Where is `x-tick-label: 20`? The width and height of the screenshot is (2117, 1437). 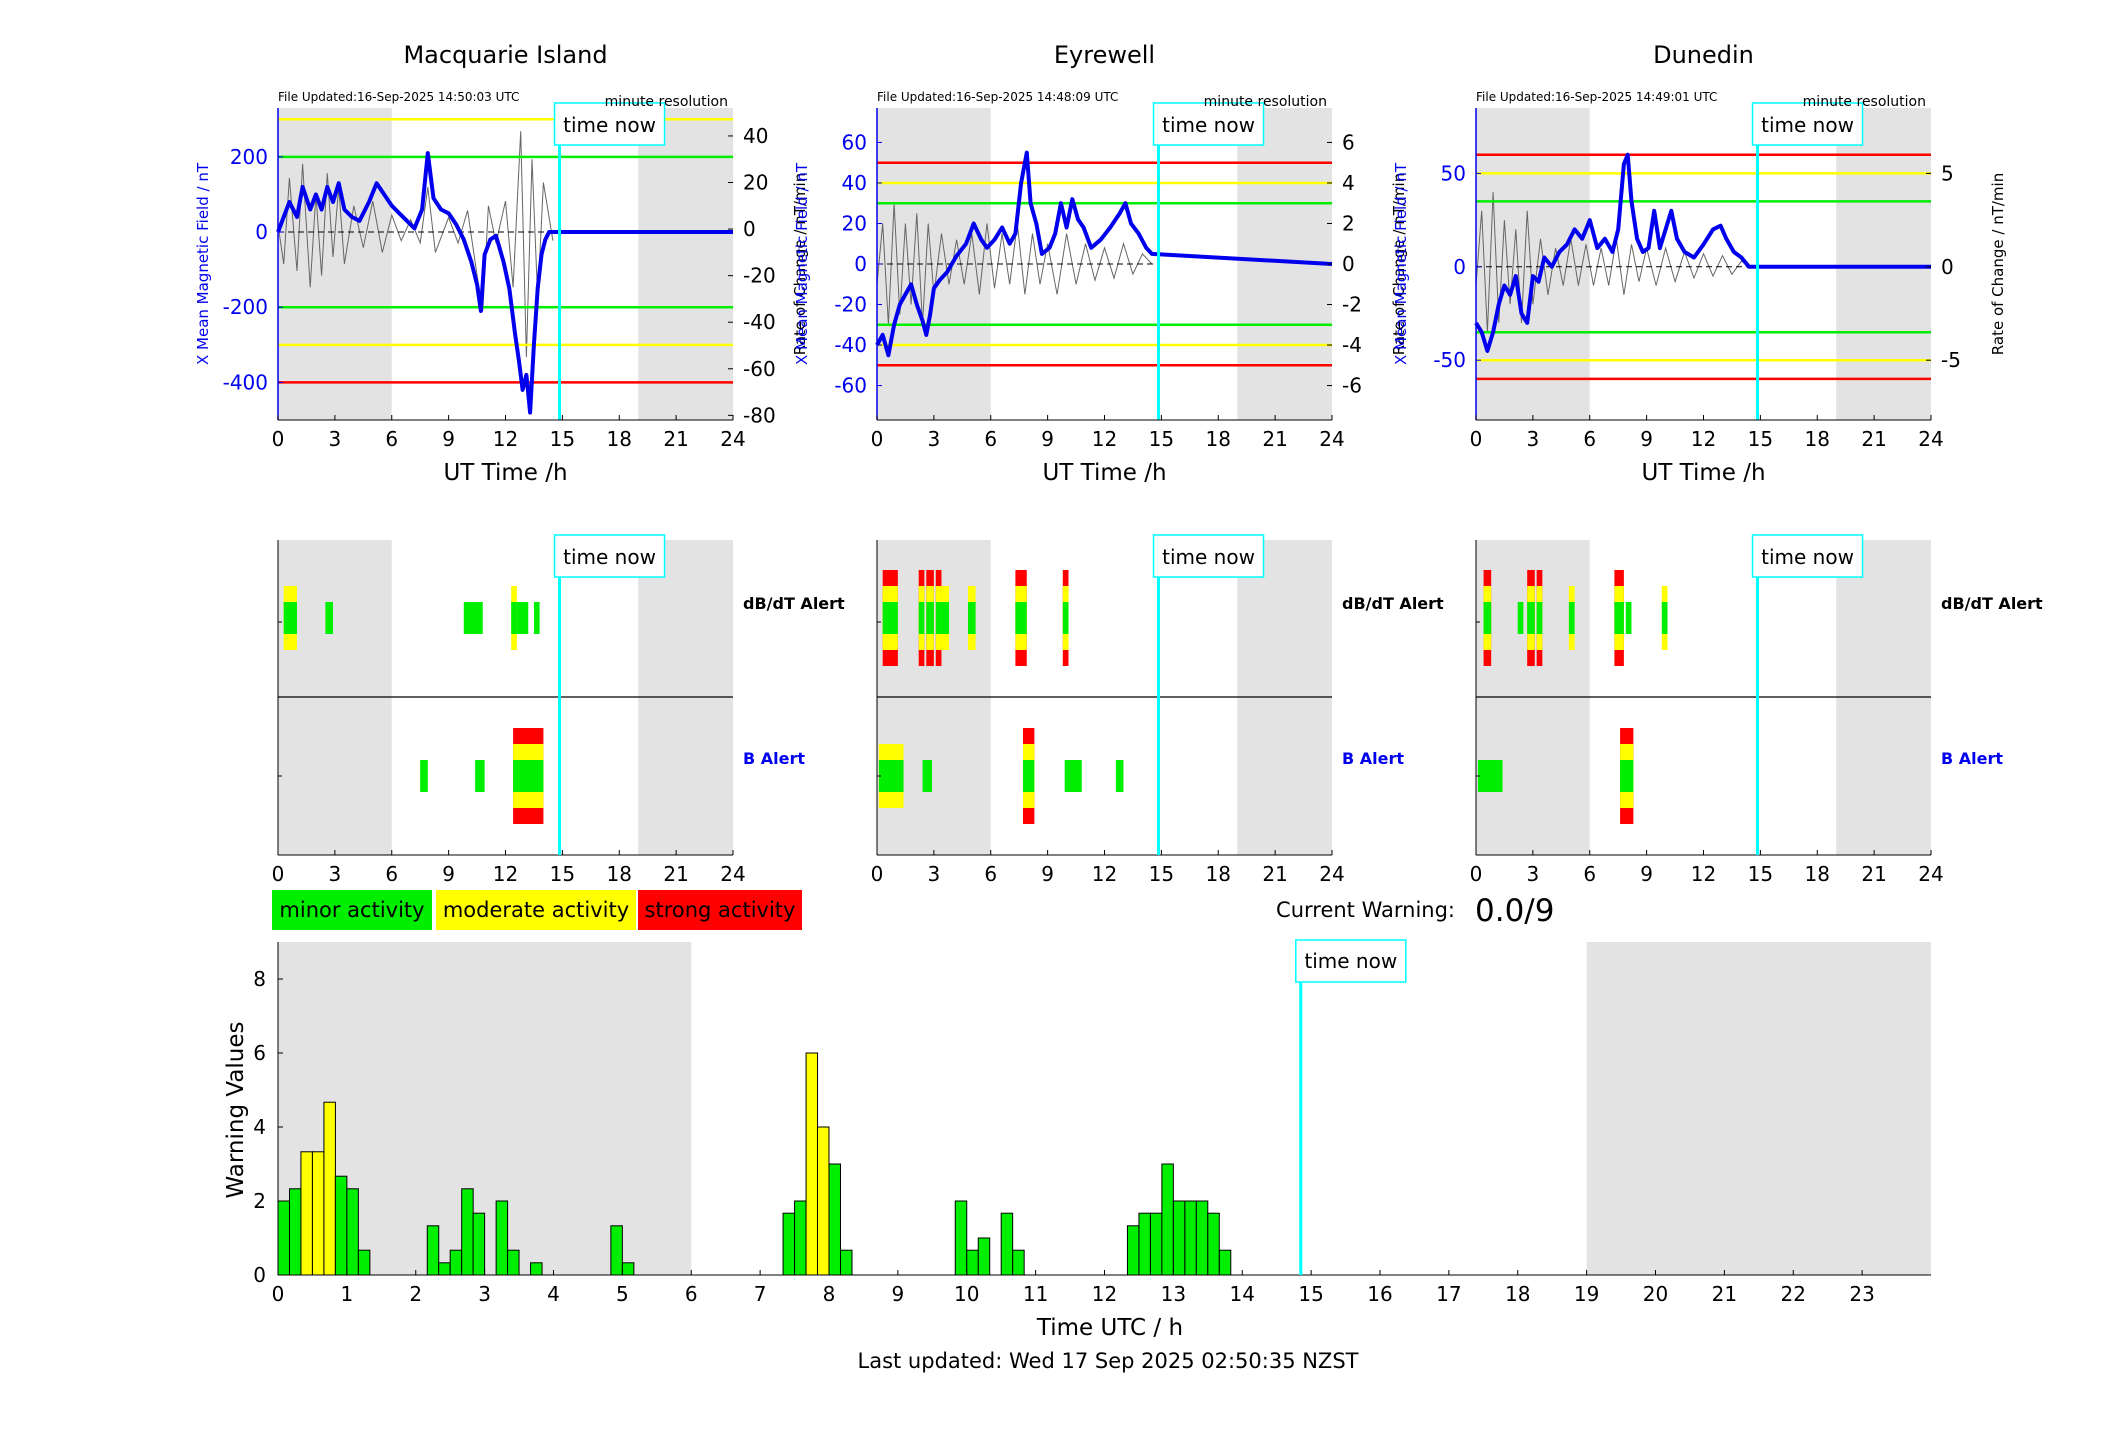
x-tick-label: 20 is located at coordinates (1655, 1294).